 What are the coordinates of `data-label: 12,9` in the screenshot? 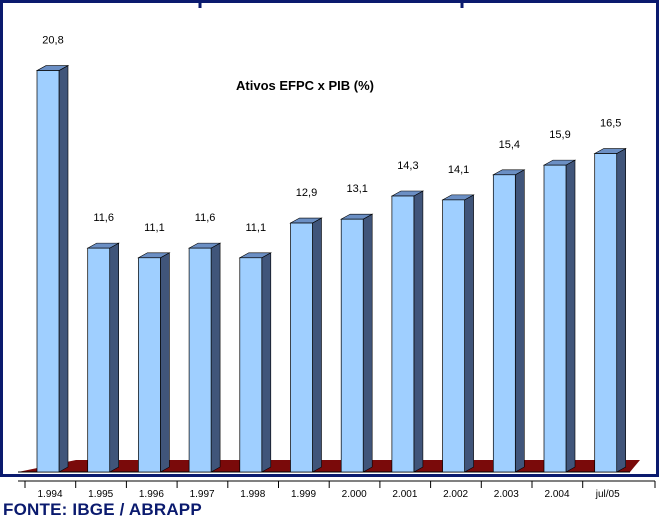 It's located at (306, 193).